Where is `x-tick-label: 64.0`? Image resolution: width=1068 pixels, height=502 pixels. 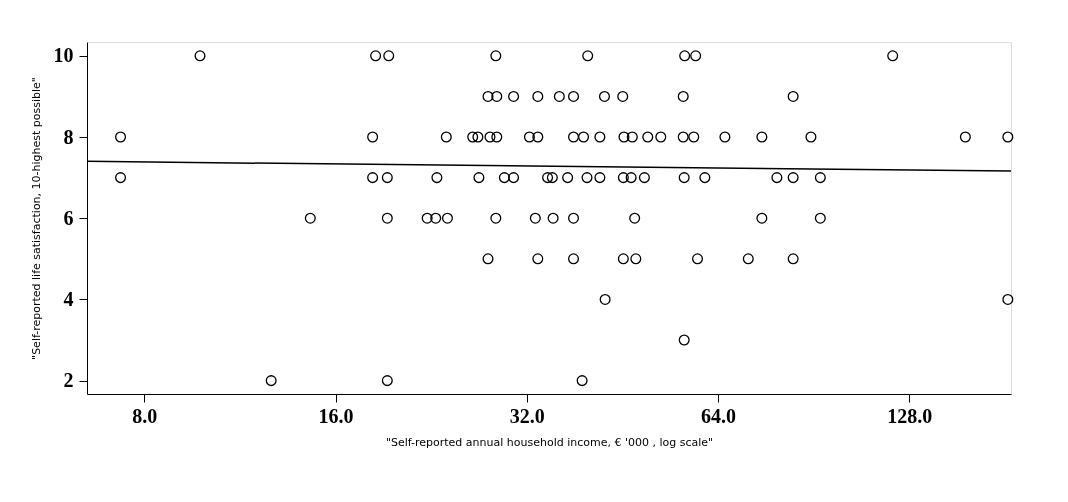 x-tick-label: 64.0 is located at coordinates (719, 415).